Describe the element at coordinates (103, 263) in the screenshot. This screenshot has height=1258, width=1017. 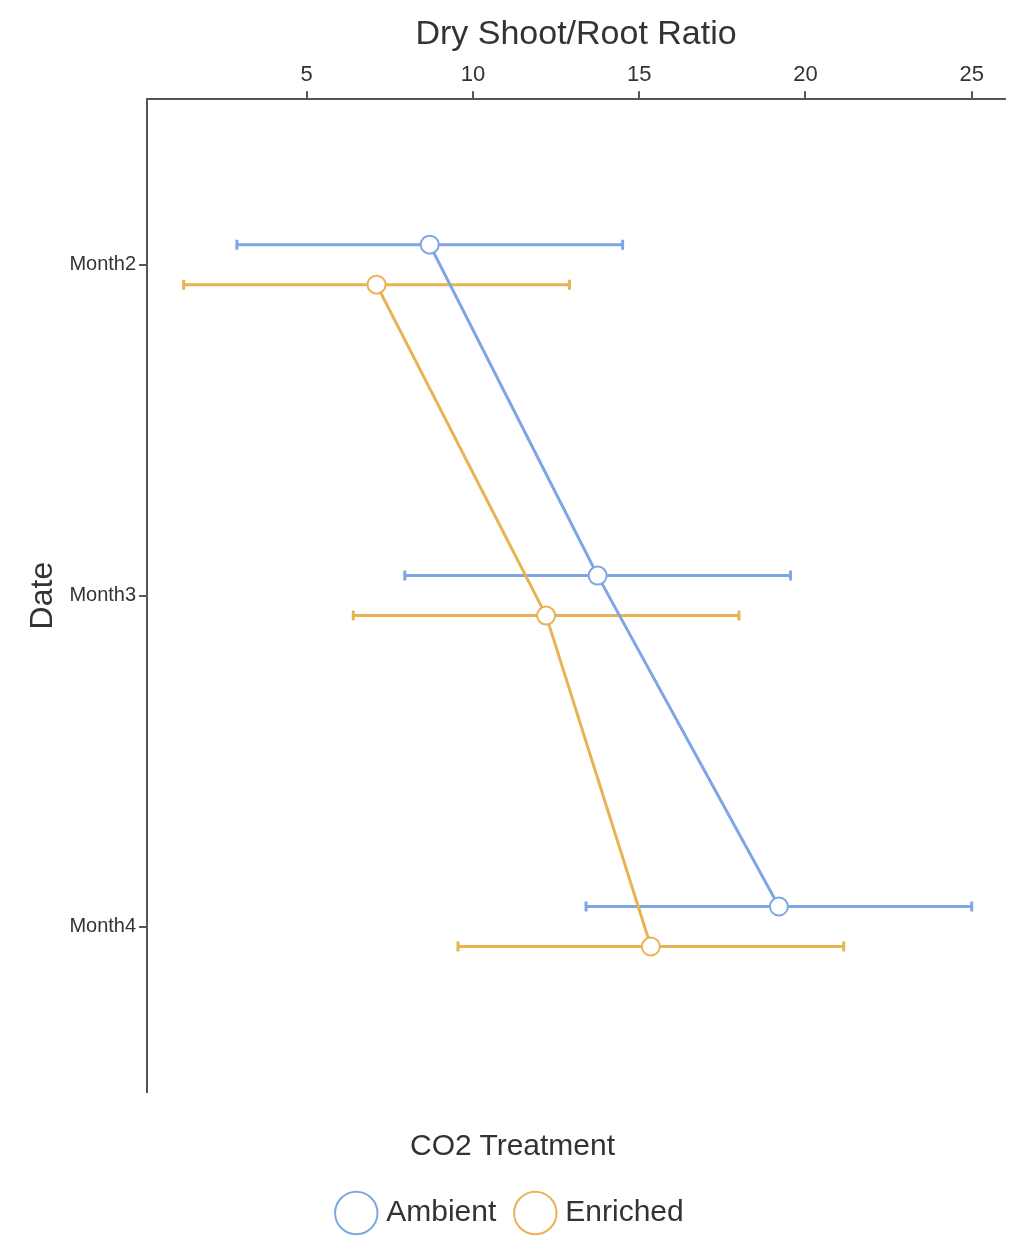
I see `y-tick-label: Month2` at that location.